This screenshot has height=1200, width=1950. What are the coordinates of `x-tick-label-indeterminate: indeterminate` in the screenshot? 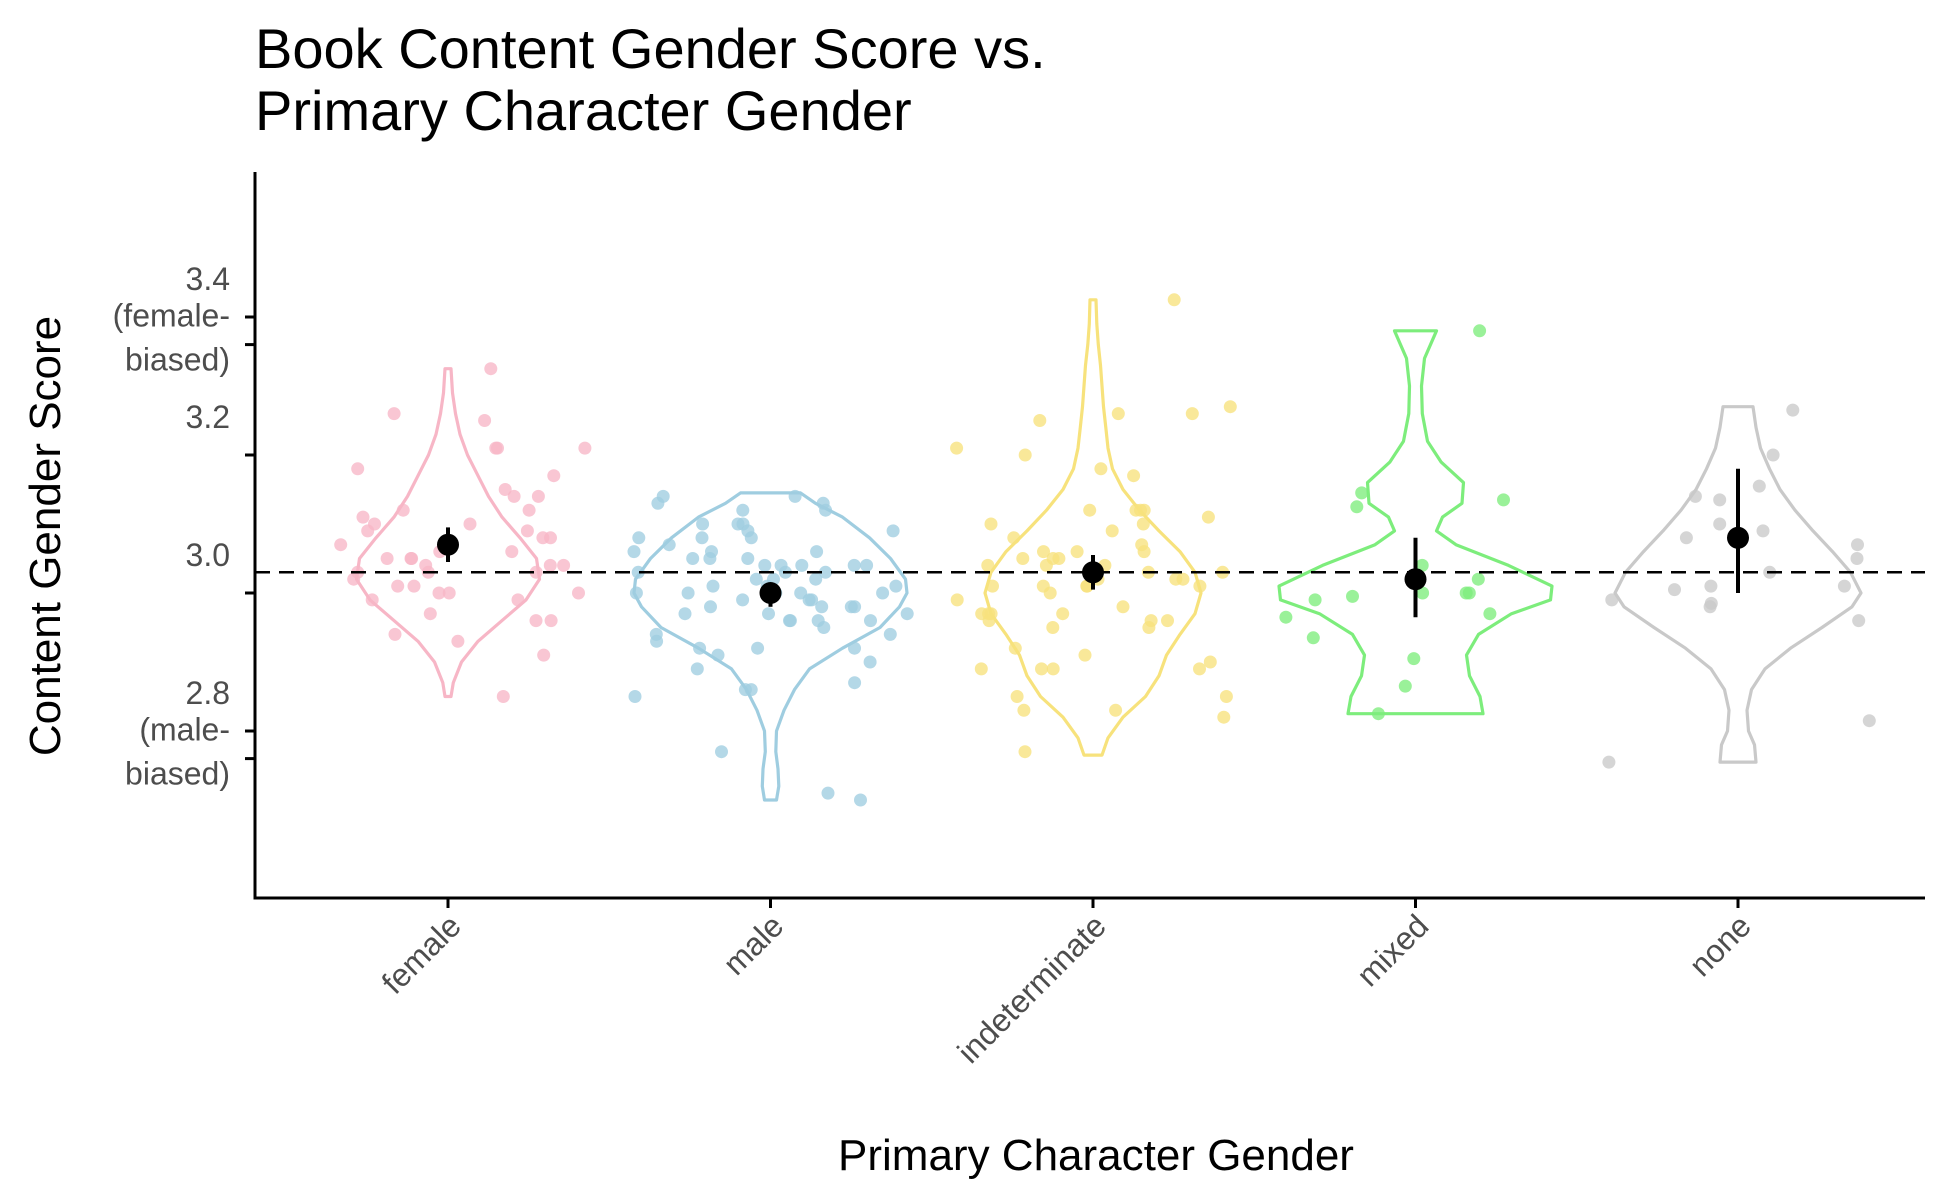 It's located at (1031, 988).